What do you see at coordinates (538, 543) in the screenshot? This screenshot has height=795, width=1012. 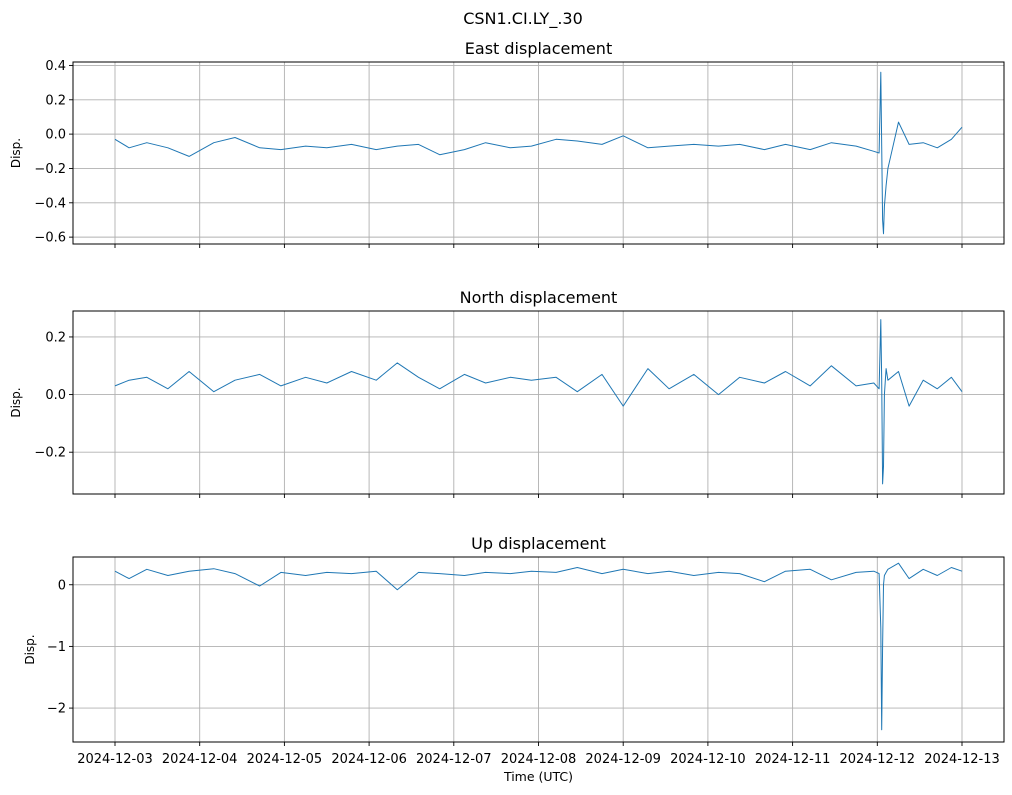 I see `up-panel-title: Up displacement` at bounding box center [538, 543].